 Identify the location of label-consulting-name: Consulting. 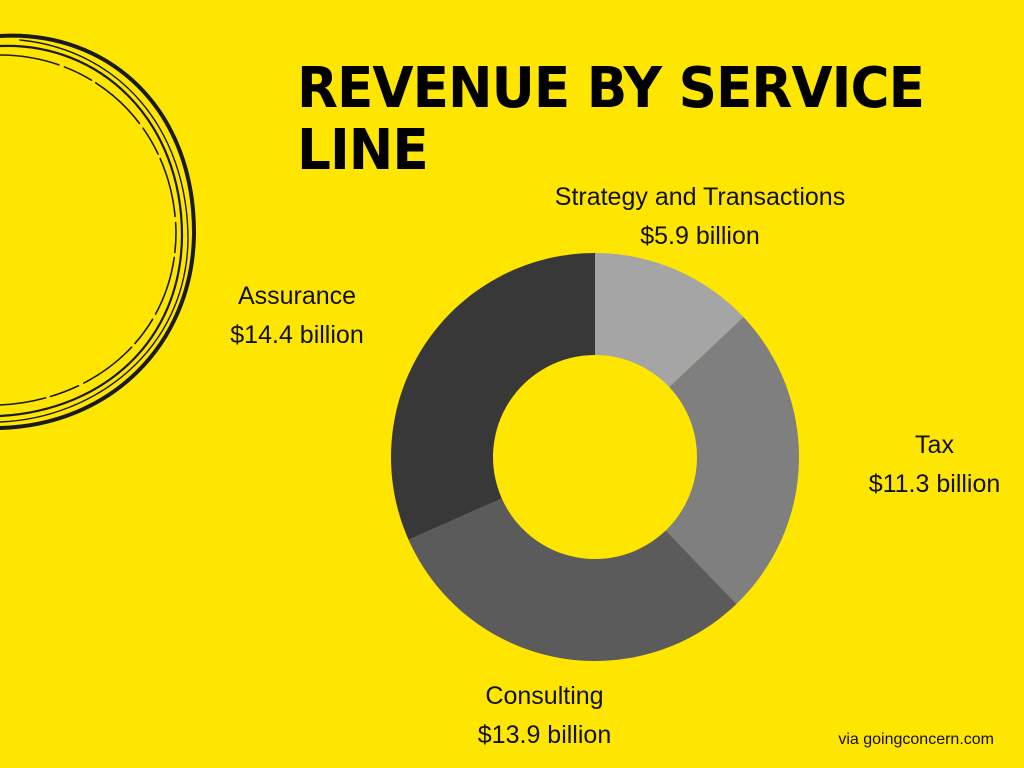
(544, 696).